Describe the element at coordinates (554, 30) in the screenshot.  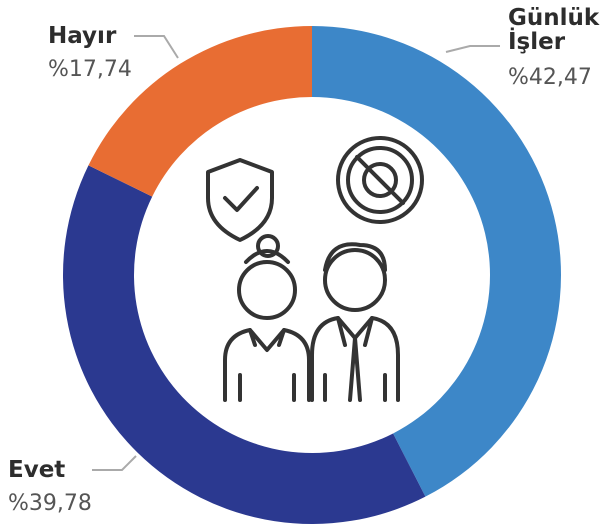
I see `slice-label: Günlük İşler` at that location.